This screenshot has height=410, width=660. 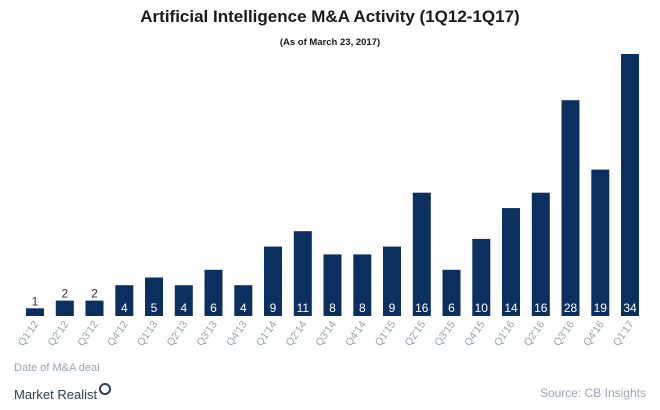 I want to click on bar-Q3'13, so click(x=213, y=292).